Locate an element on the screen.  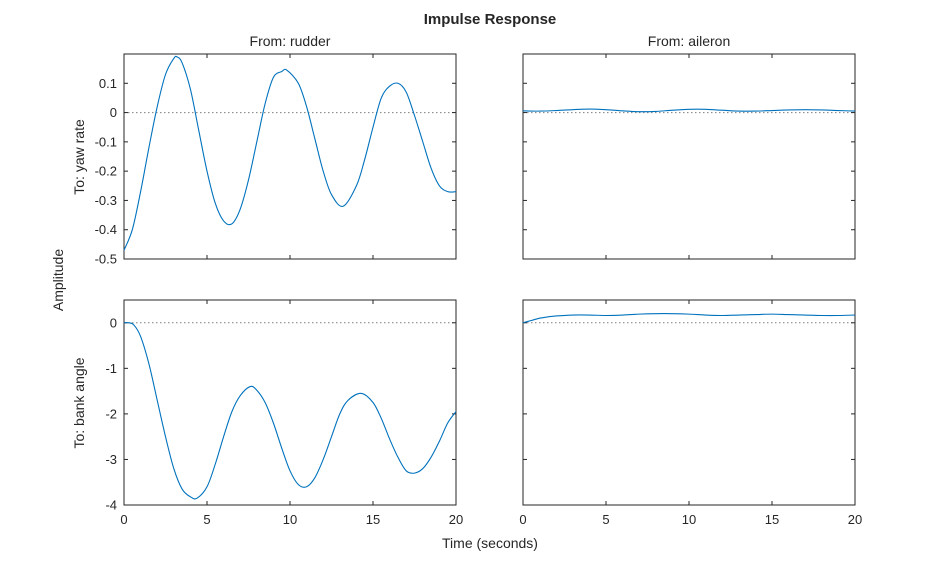
row-title-yaw-rate: To: yaw rate is located at coordinates (79, 157).